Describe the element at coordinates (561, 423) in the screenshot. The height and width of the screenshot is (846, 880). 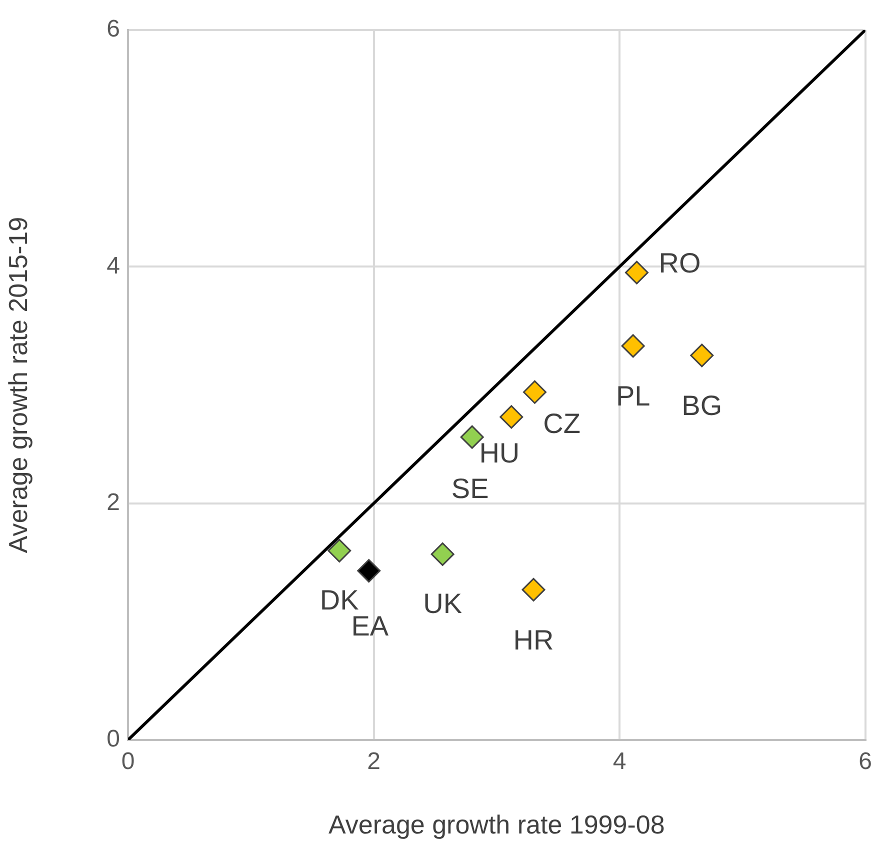
I see `annotation: CZ` at that location.